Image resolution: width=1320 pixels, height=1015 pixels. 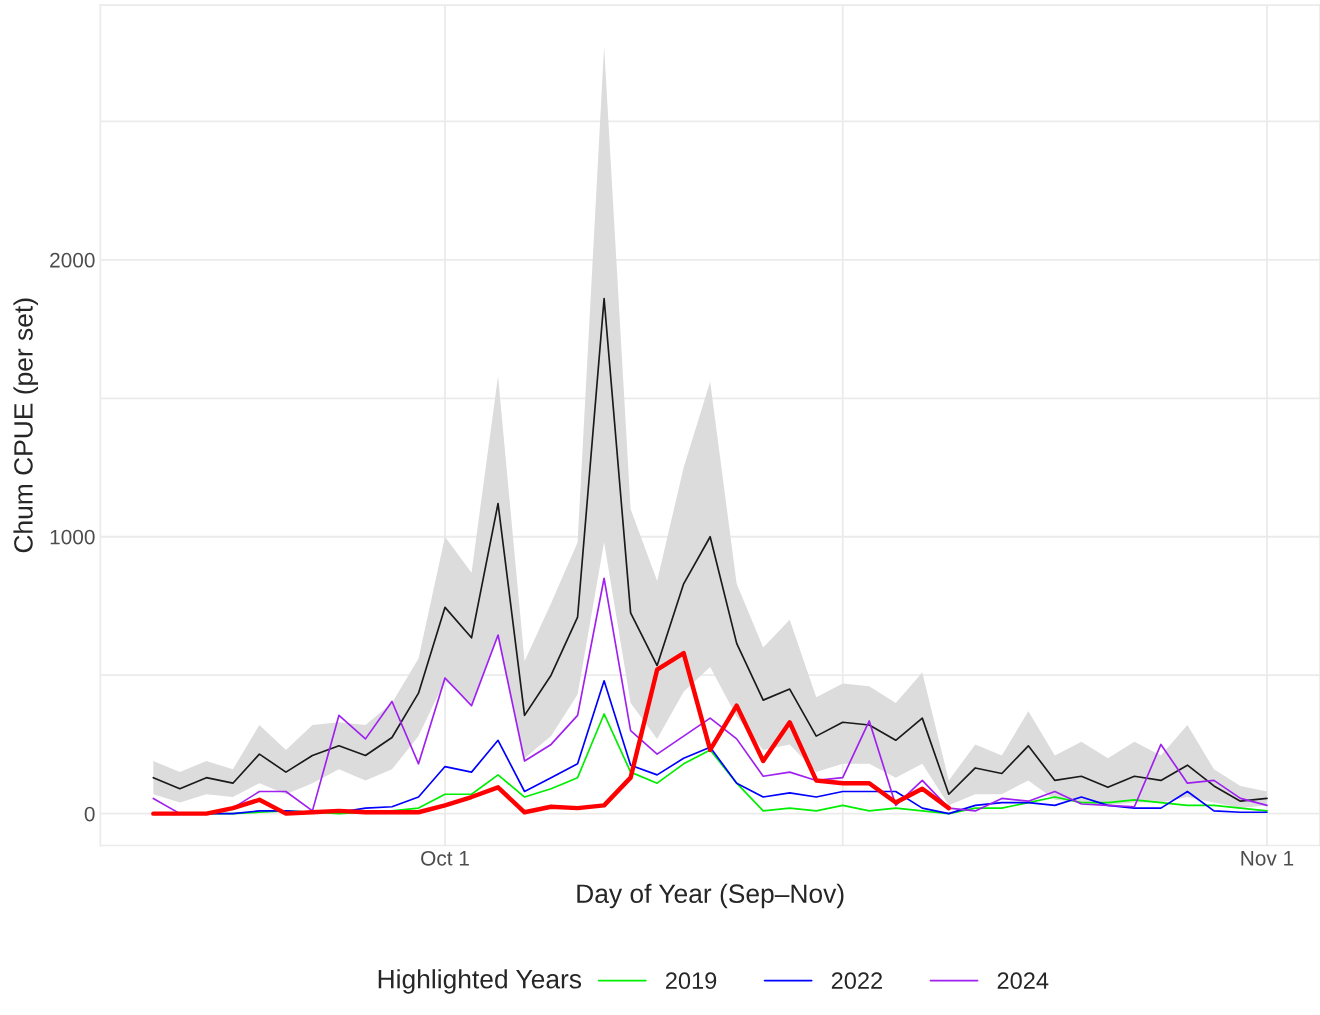 What do you see at coordinates (1267, 858) in the screenshot?
I see `x-tick-label: Nov 1` at bounding box center [1267, 858].